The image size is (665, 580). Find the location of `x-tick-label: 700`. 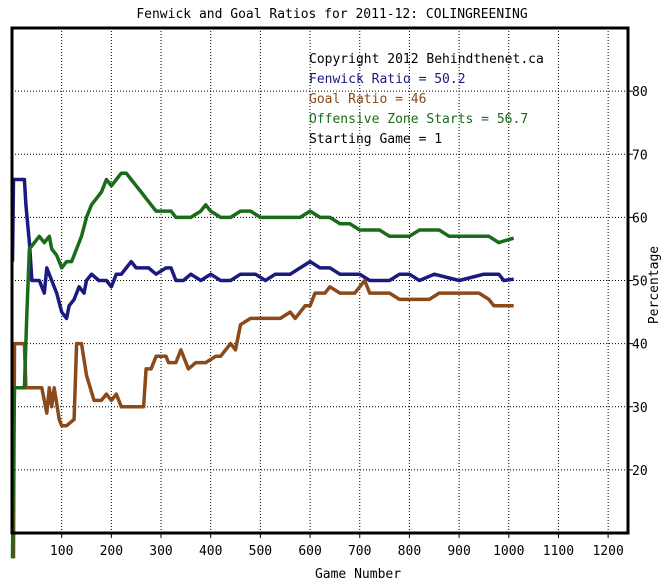

x-tick-label: 700 is located at coordinates (359, 551).